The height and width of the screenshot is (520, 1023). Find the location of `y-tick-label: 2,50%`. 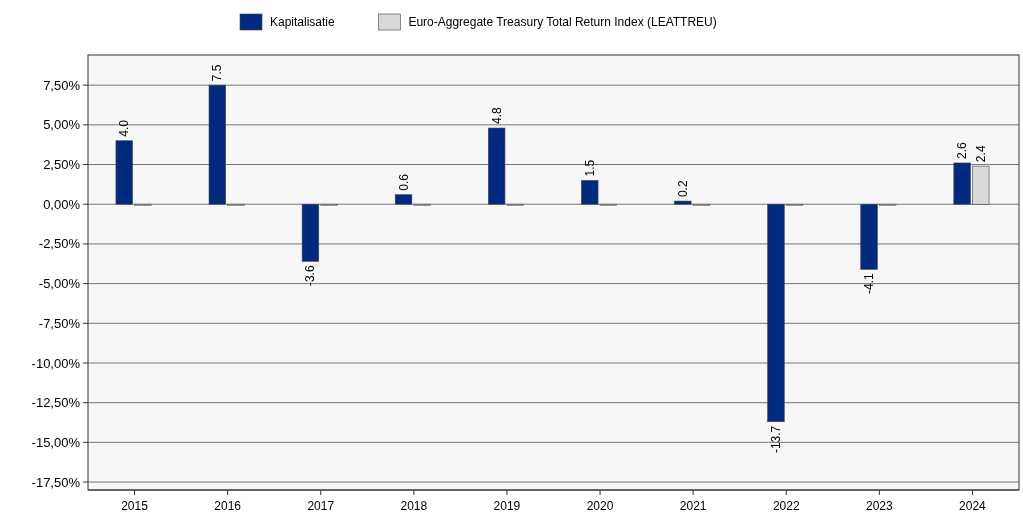

y-tick-label: 2,50% is located at coordinates (62, 165).